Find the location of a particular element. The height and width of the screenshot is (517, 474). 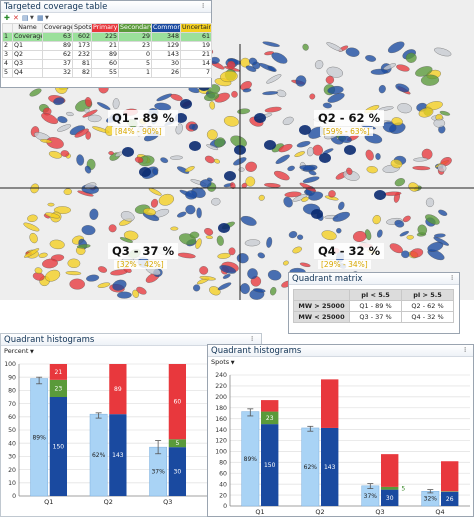

stacked-segment-primary is located at coordinates (270, 406).